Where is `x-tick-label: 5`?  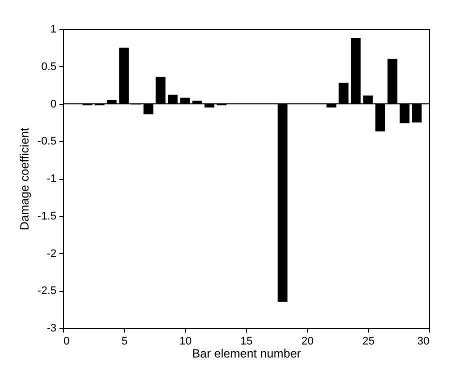
x-tick-label: 5 is located at coordinates (124, 342).